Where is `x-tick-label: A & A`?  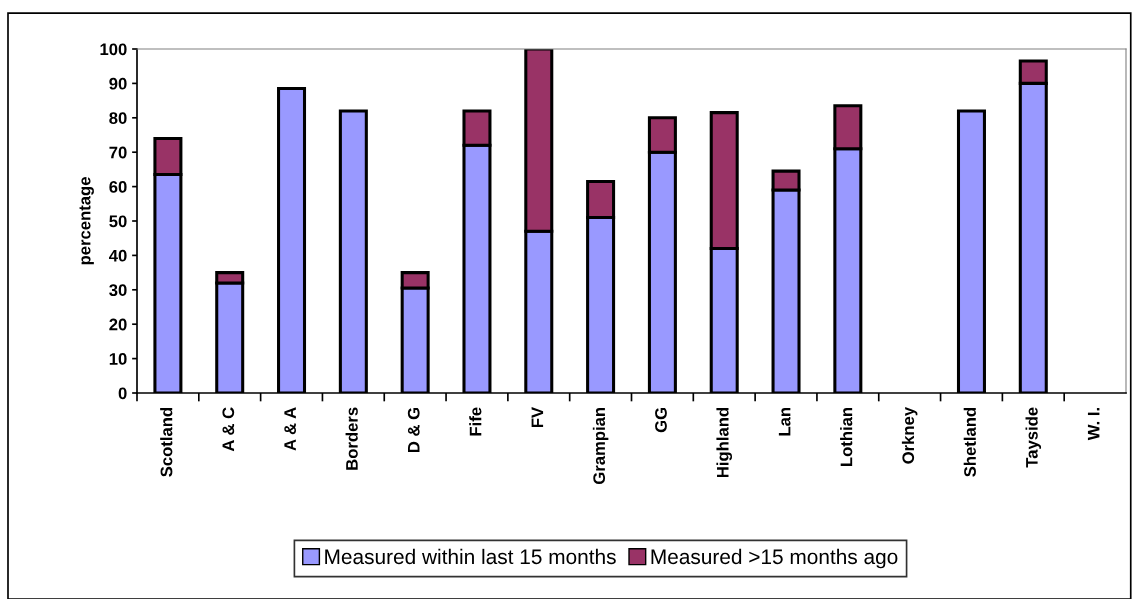 x-tick-label: A & A is located at coordinates (290, 429).